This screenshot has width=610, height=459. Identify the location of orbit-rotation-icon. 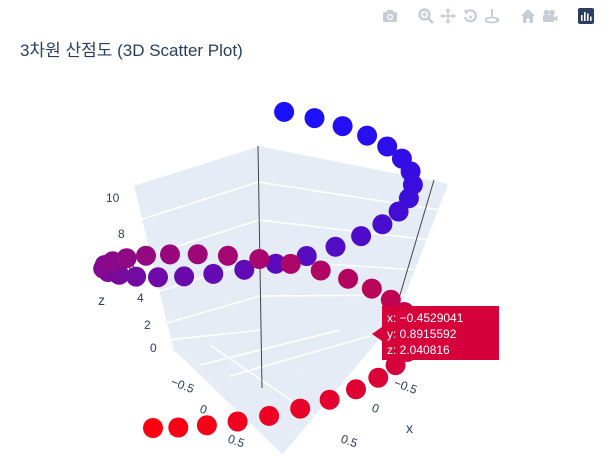
(470, 16).